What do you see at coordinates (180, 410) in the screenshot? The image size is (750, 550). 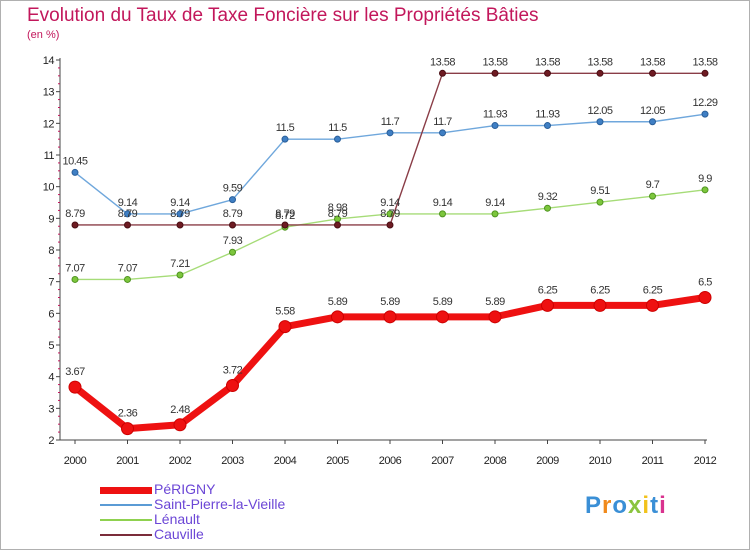 I see `data-label-perigny: 2.48` at bounding box center [180, 410].